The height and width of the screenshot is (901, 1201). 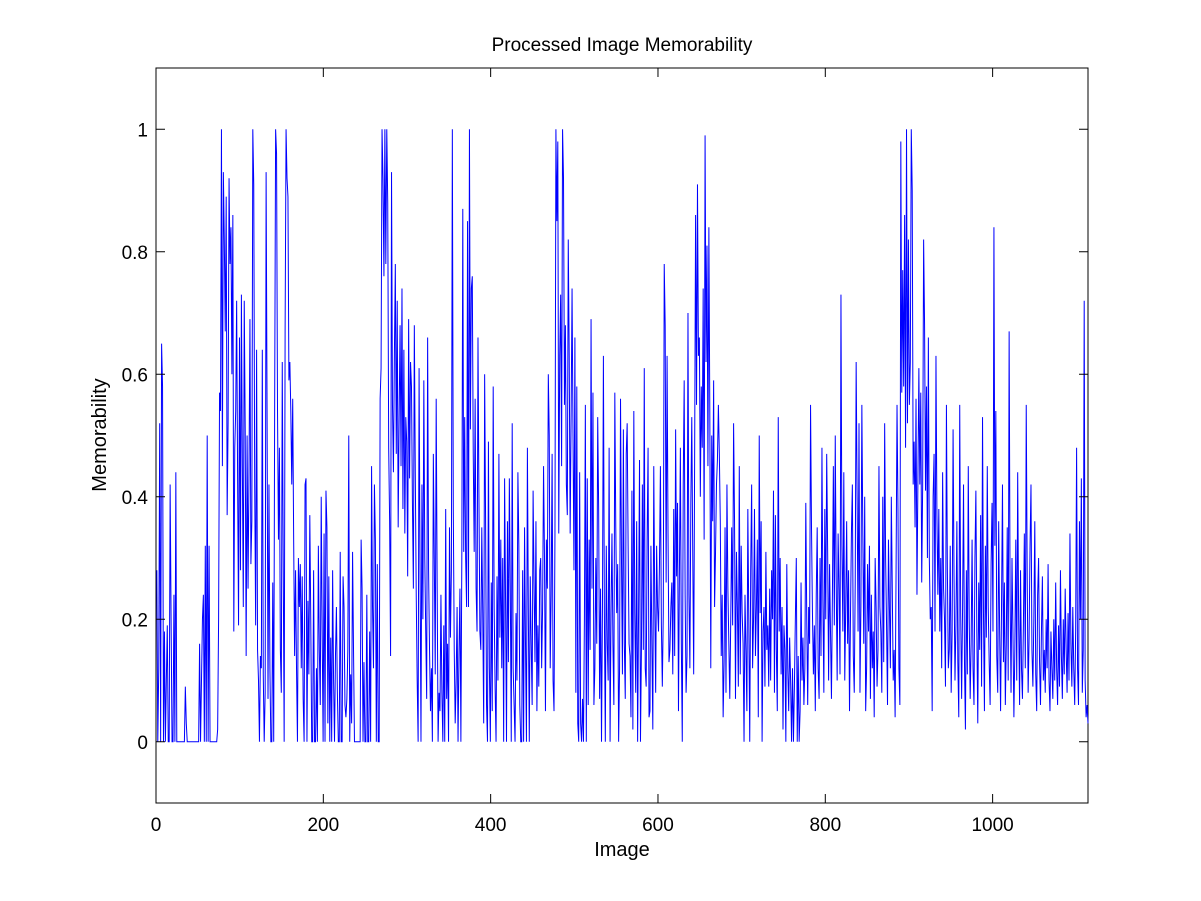 I want to click on y-tick-label: 1, so click(x=142, y=130).